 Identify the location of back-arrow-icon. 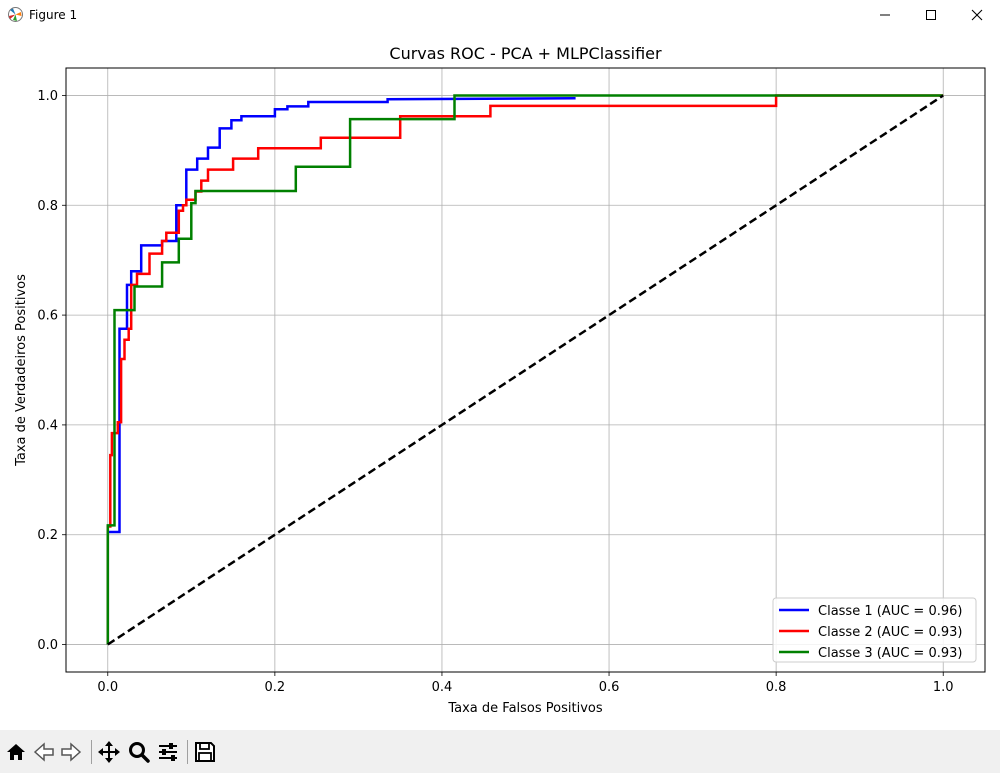
(44, 752).